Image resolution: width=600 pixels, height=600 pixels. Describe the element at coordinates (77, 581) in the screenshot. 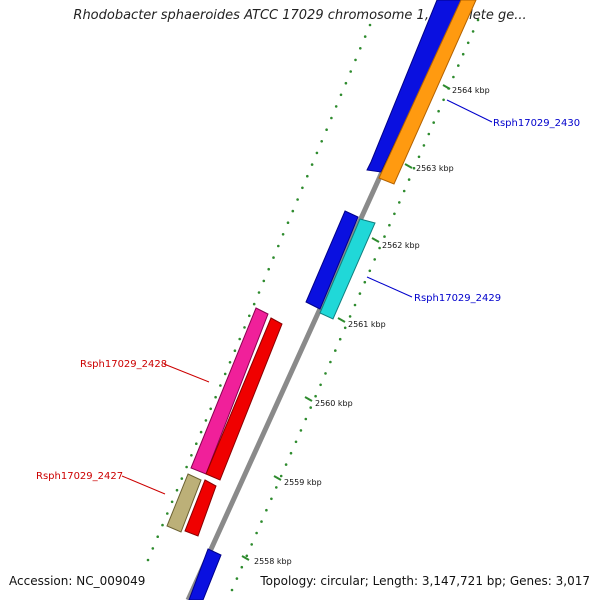

I see `accession-text: Accession: NC_009049` at that location.